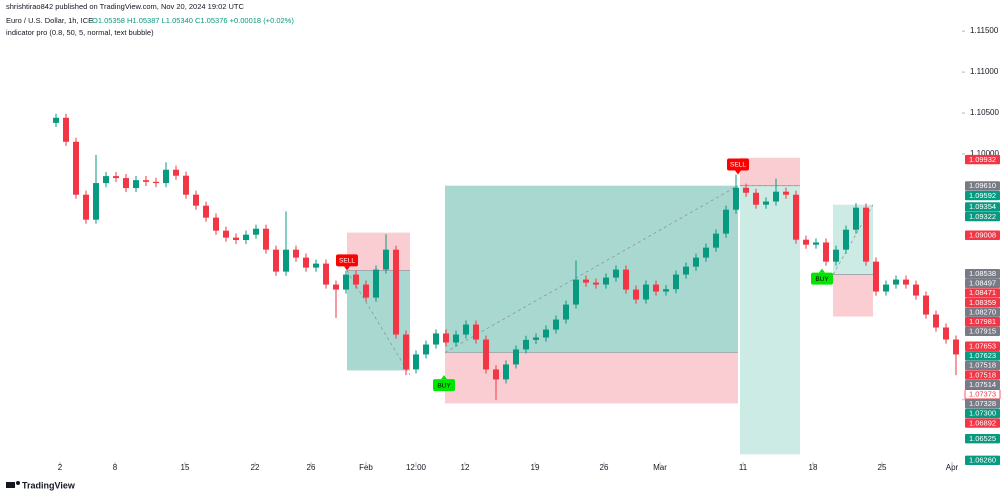 This screenshot has width=1005, height=495. I want to click on price-label: 1.08538, so click(982, 273).